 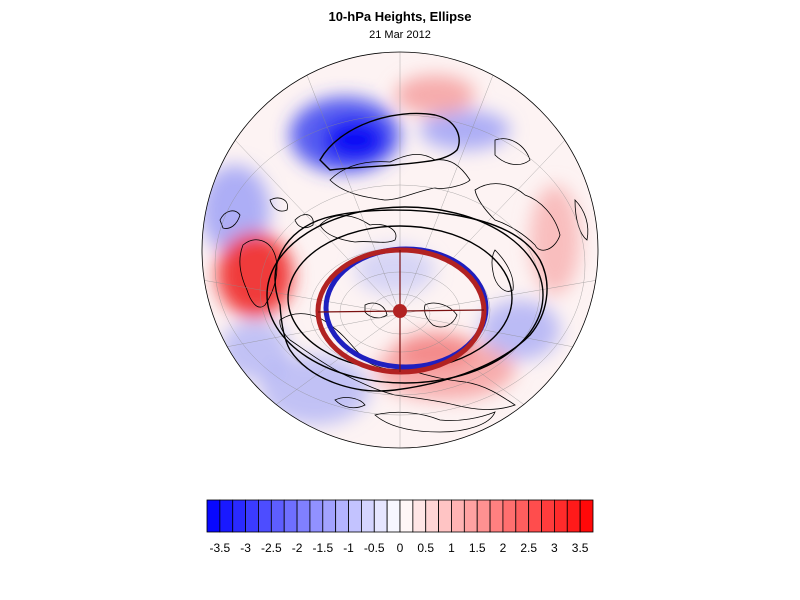 I want to click on colorbar-tick-label: 0.5, so click(x=425, y=548).